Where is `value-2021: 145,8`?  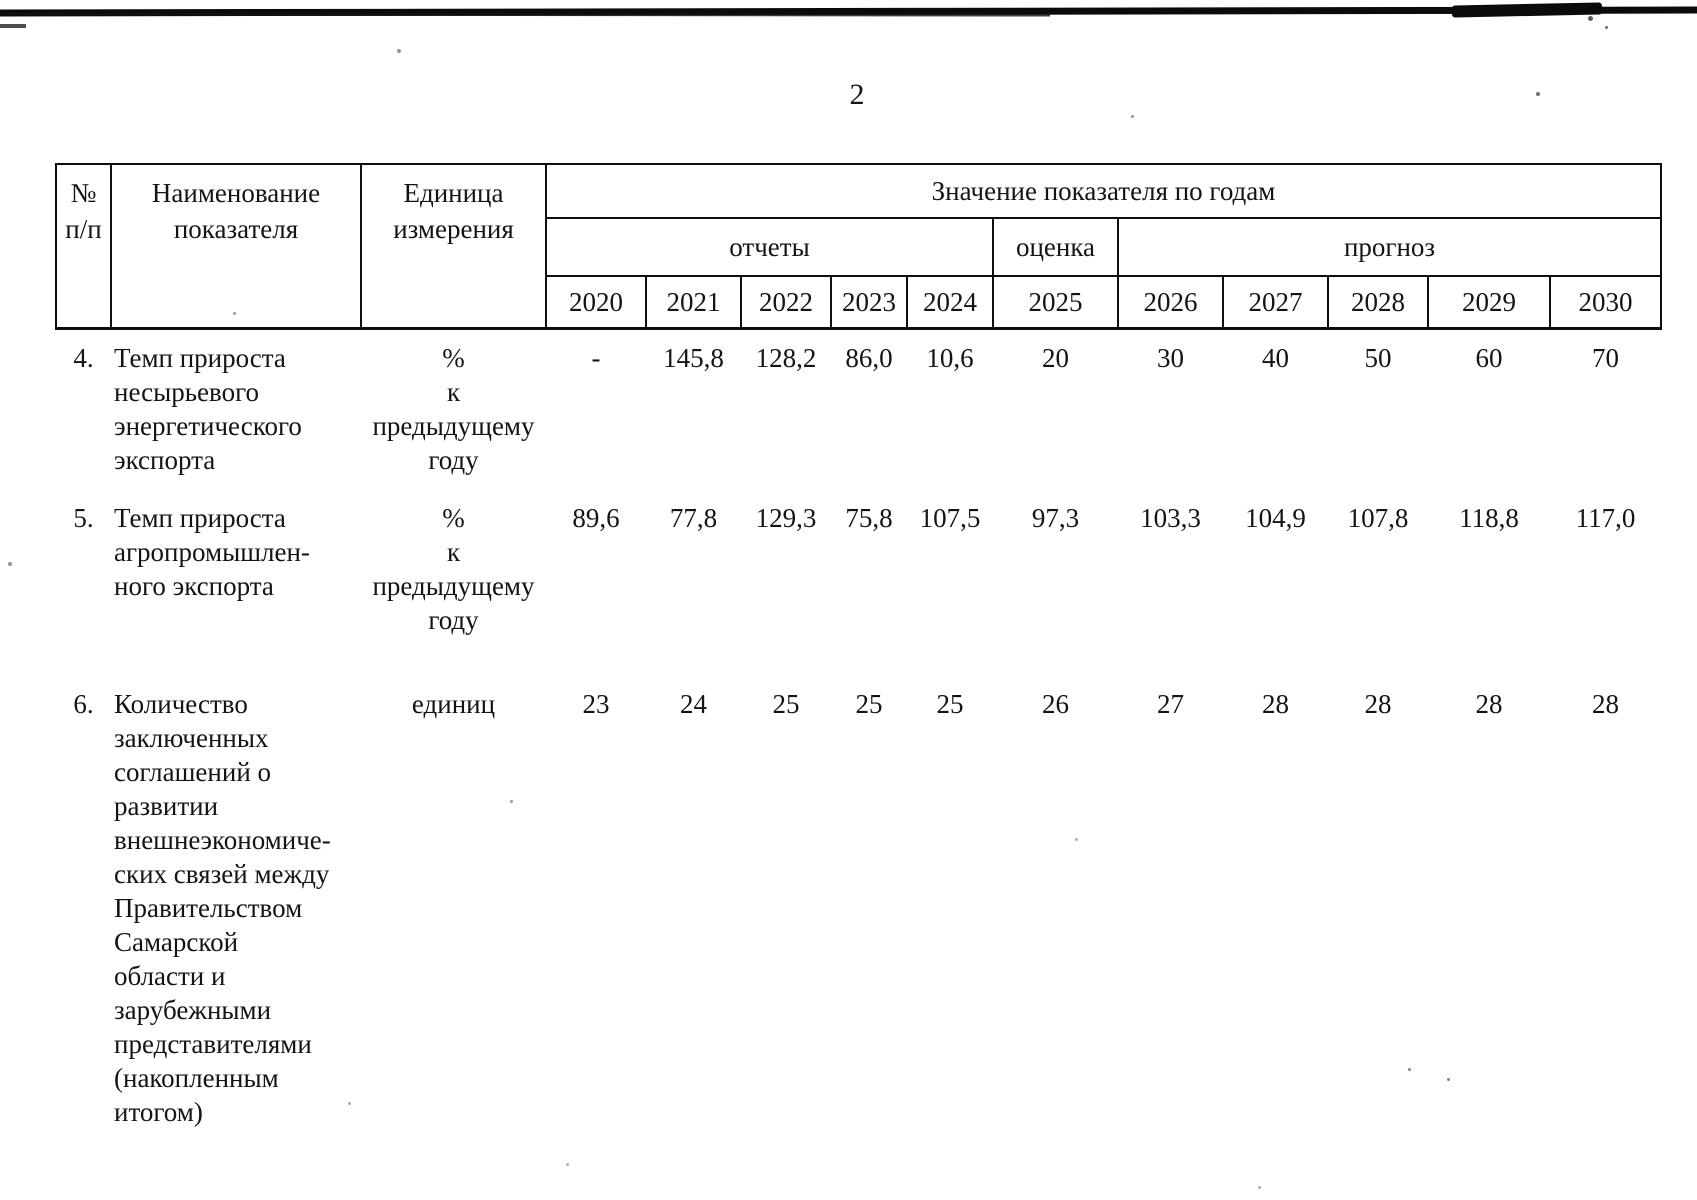
value-2021: 145,8 is located at coordinates (693, 358).